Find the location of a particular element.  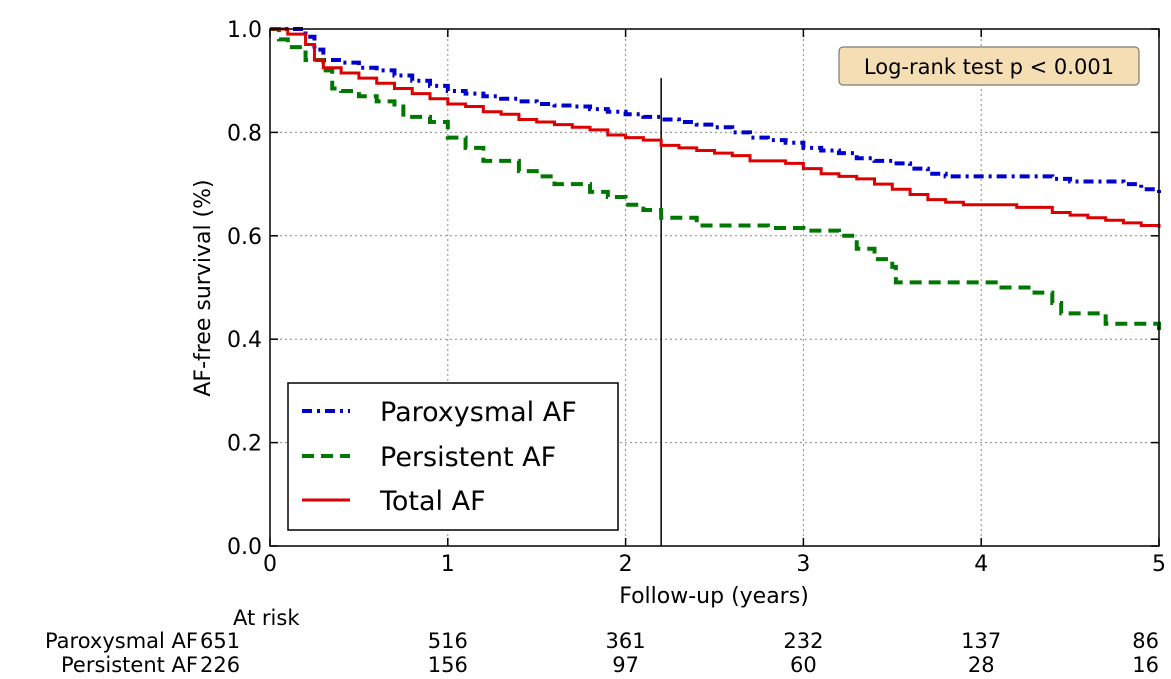

x-axis-label: Follow-up (years) is located at coordinates (714, 596).